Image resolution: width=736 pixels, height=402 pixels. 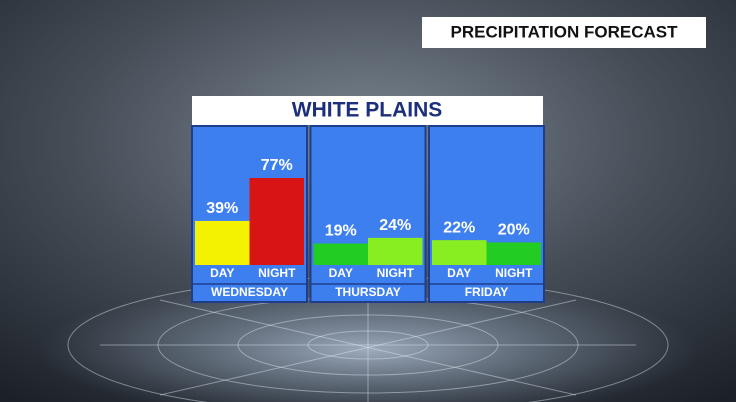 What do you see at coordinates (222, 208) in the screenshot?
I see `value-label: 39%` at bounding box center [222, 208].